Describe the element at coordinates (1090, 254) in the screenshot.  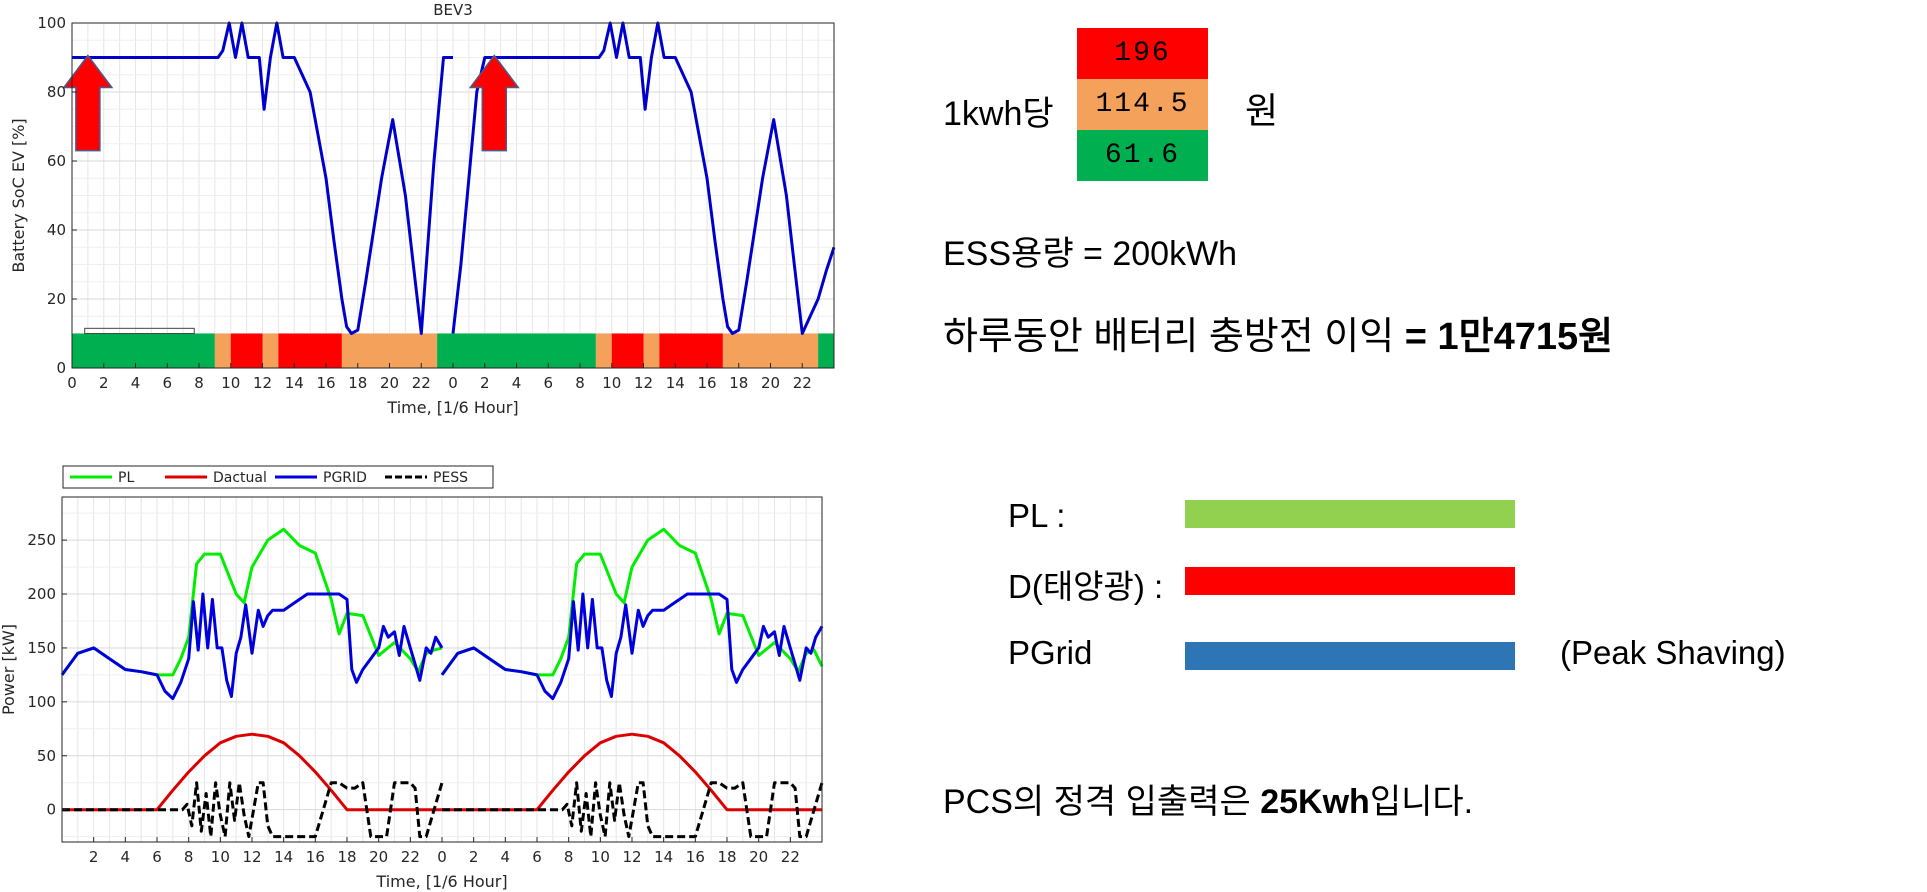
I see `ess-capacity-text: ESS용량 = 200kWh` at that location.